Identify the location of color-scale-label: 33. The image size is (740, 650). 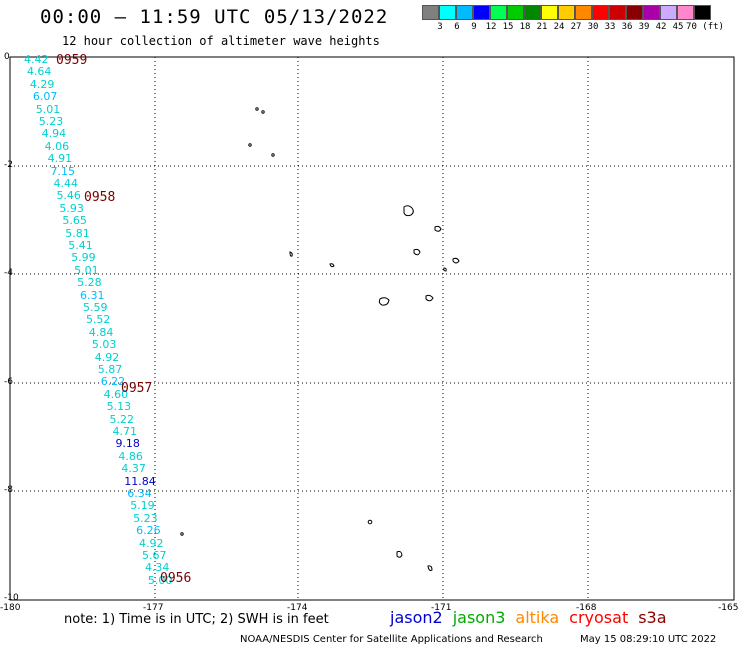
(610, 27).